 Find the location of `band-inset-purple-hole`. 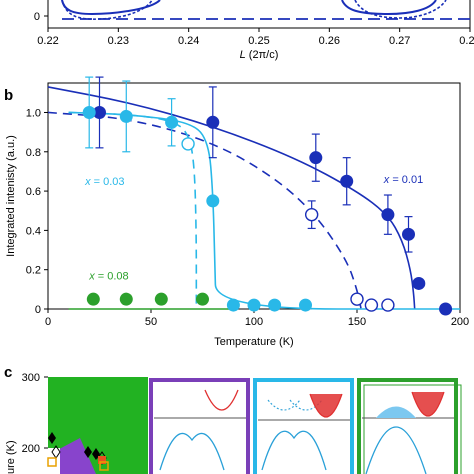

band-inset-purple-hole is located at coordinates (192, 451).